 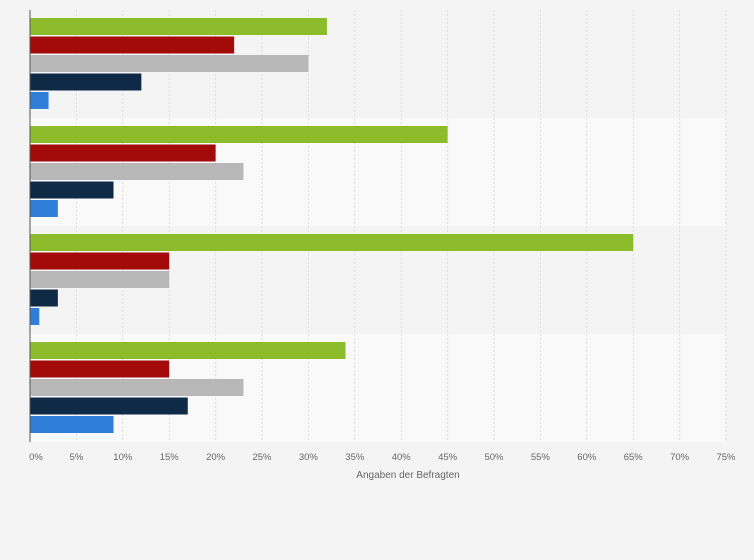 What do you see at coordinates (587, 457) in the screenshot?
I see `x-tick-label: 60%` at bounding box center [587, 457].